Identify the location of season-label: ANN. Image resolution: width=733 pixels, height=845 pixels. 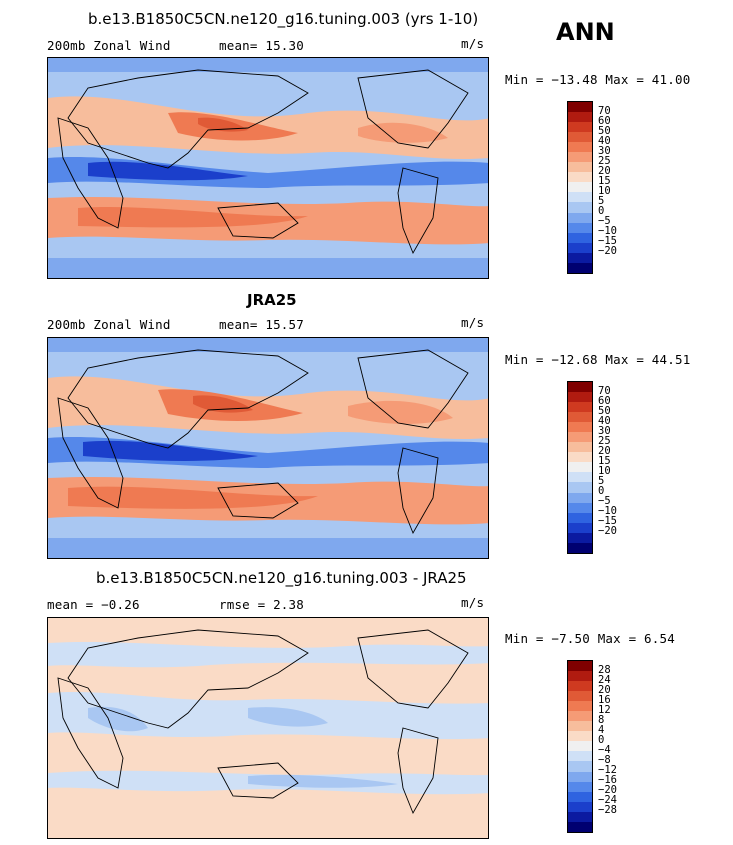
(585, 32).